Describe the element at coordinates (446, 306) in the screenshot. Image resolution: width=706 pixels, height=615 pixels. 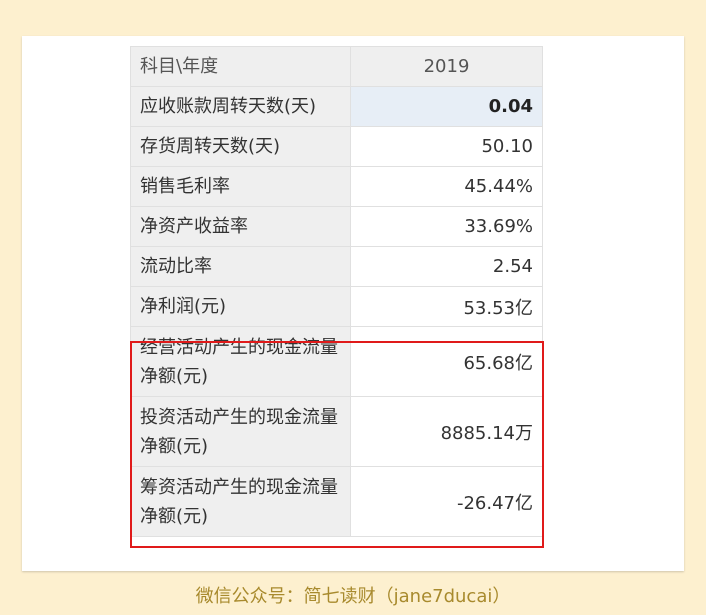
I see `row-value: 53.53亿` at that location.